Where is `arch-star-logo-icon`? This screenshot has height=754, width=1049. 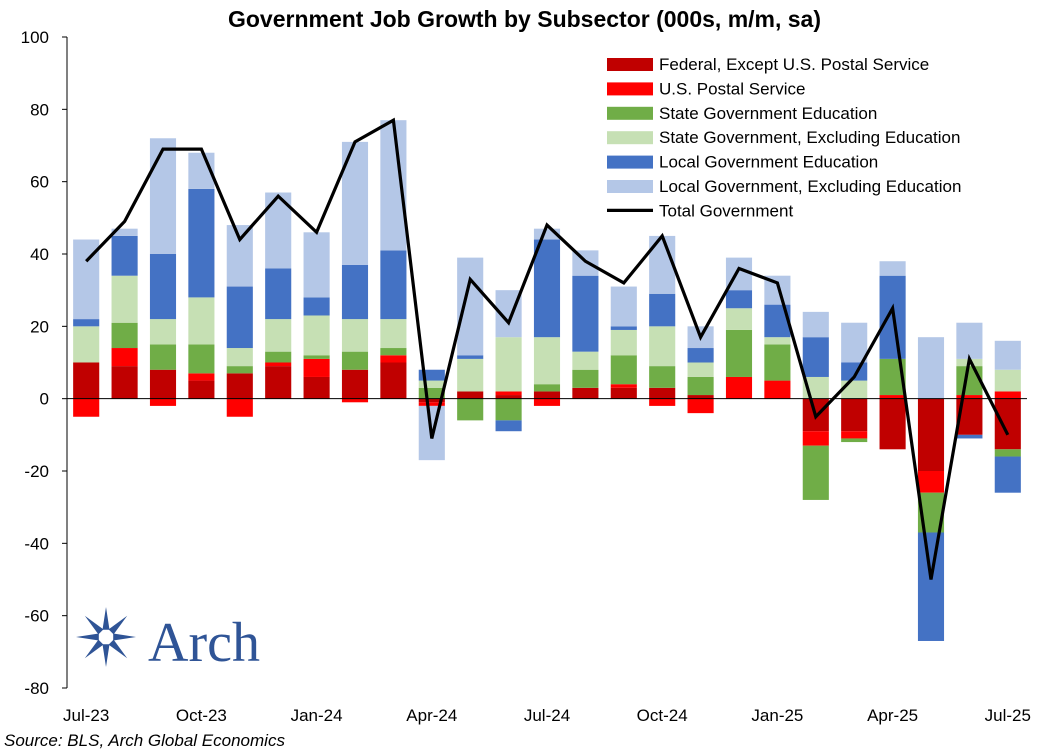
arch-star-logo-icon is located at coordinates (106, 637).